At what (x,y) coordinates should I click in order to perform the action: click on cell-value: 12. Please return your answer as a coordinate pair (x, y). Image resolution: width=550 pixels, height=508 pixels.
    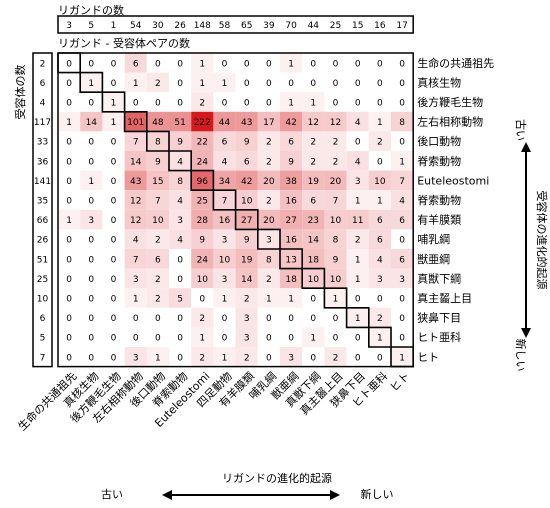
    Looking at the image, I should click on (135, 202).